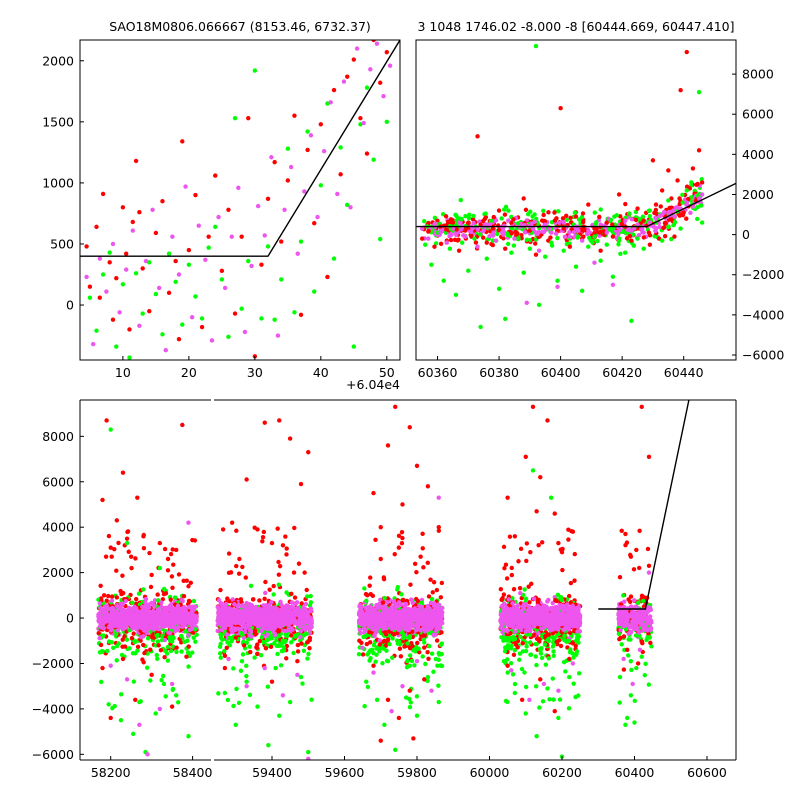  What do you see at coordinates (499, 372) in the screenshot?
I see `x-axis-tick-label: 60380` at bounding box center [499, 372].